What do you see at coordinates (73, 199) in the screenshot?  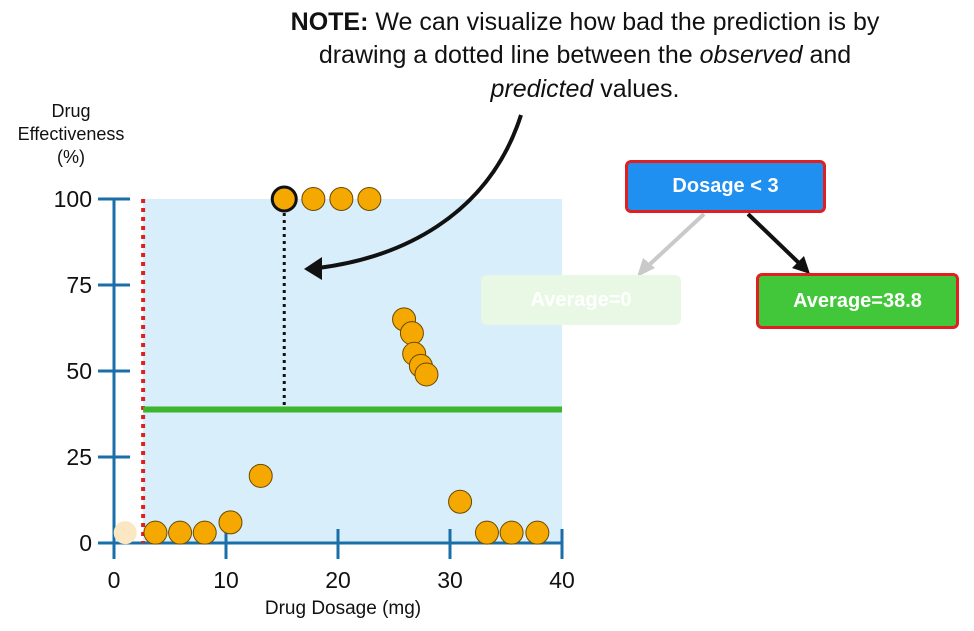 I see `y-tick-label-100: 100` at bounding box center [73, 199].